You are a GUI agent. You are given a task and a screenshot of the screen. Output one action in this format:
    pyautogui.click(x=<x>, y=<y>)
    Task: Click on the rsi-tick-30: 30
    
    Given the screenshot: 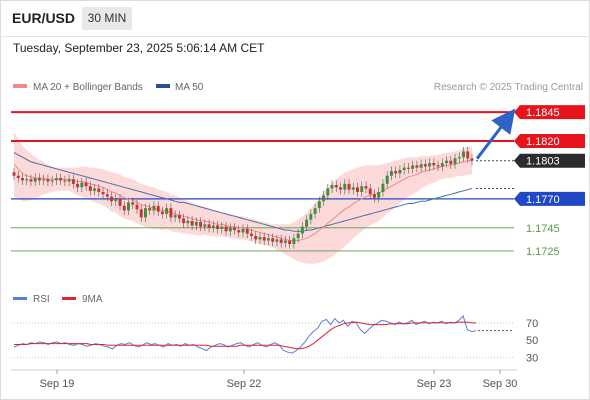 What is the action you would take?
    pyautogui.click(x=532, y=358)
    